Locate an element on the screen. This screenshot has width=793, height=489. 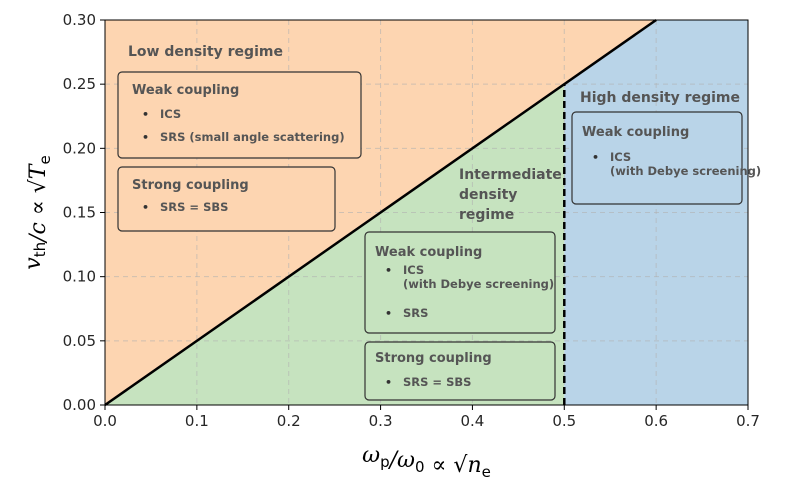
coupling-box-item: SRS is located at coordinates (415, 313).